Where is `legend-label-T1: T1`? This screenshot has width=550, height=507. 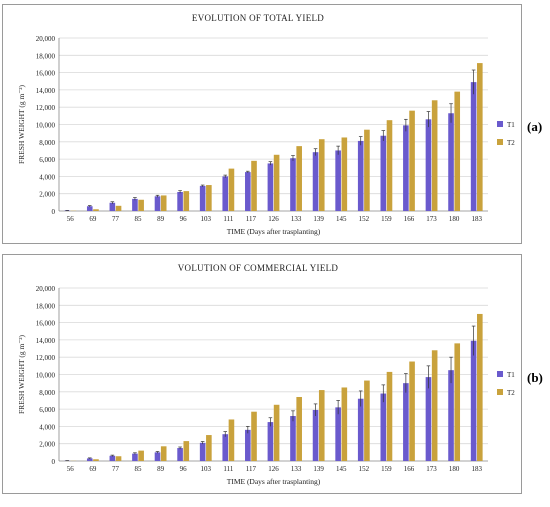 legend-label-T1: T1 is located at coordinates (511, 125).